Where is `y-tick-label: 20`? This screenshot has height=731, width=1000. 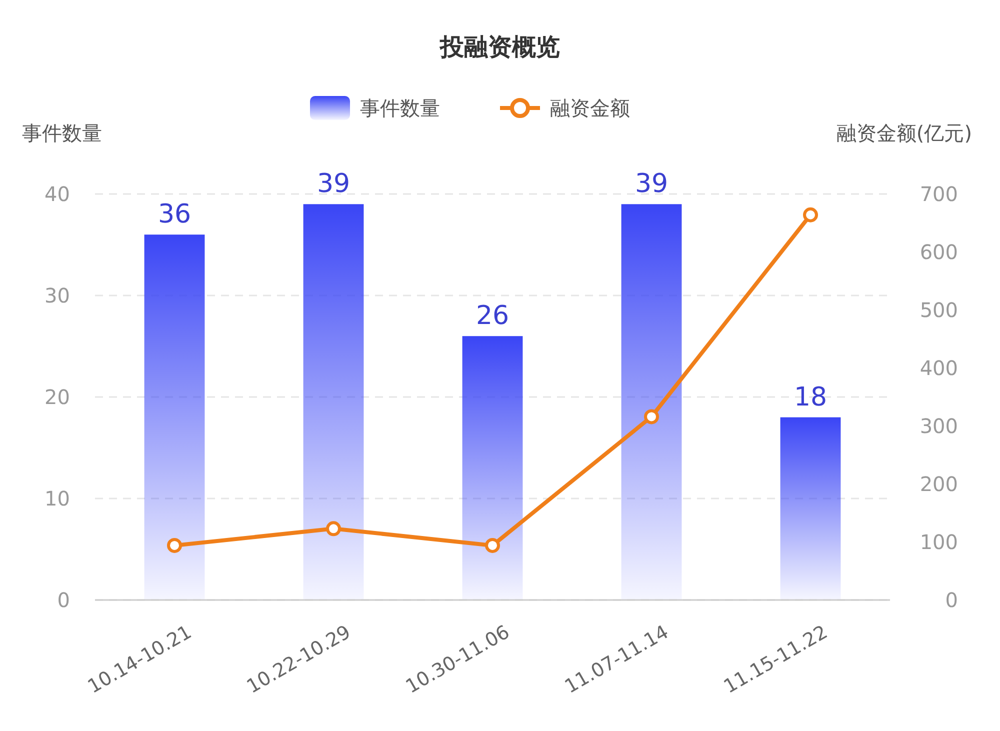
y-tick-label: 20 is located at coordinates (57, 397).